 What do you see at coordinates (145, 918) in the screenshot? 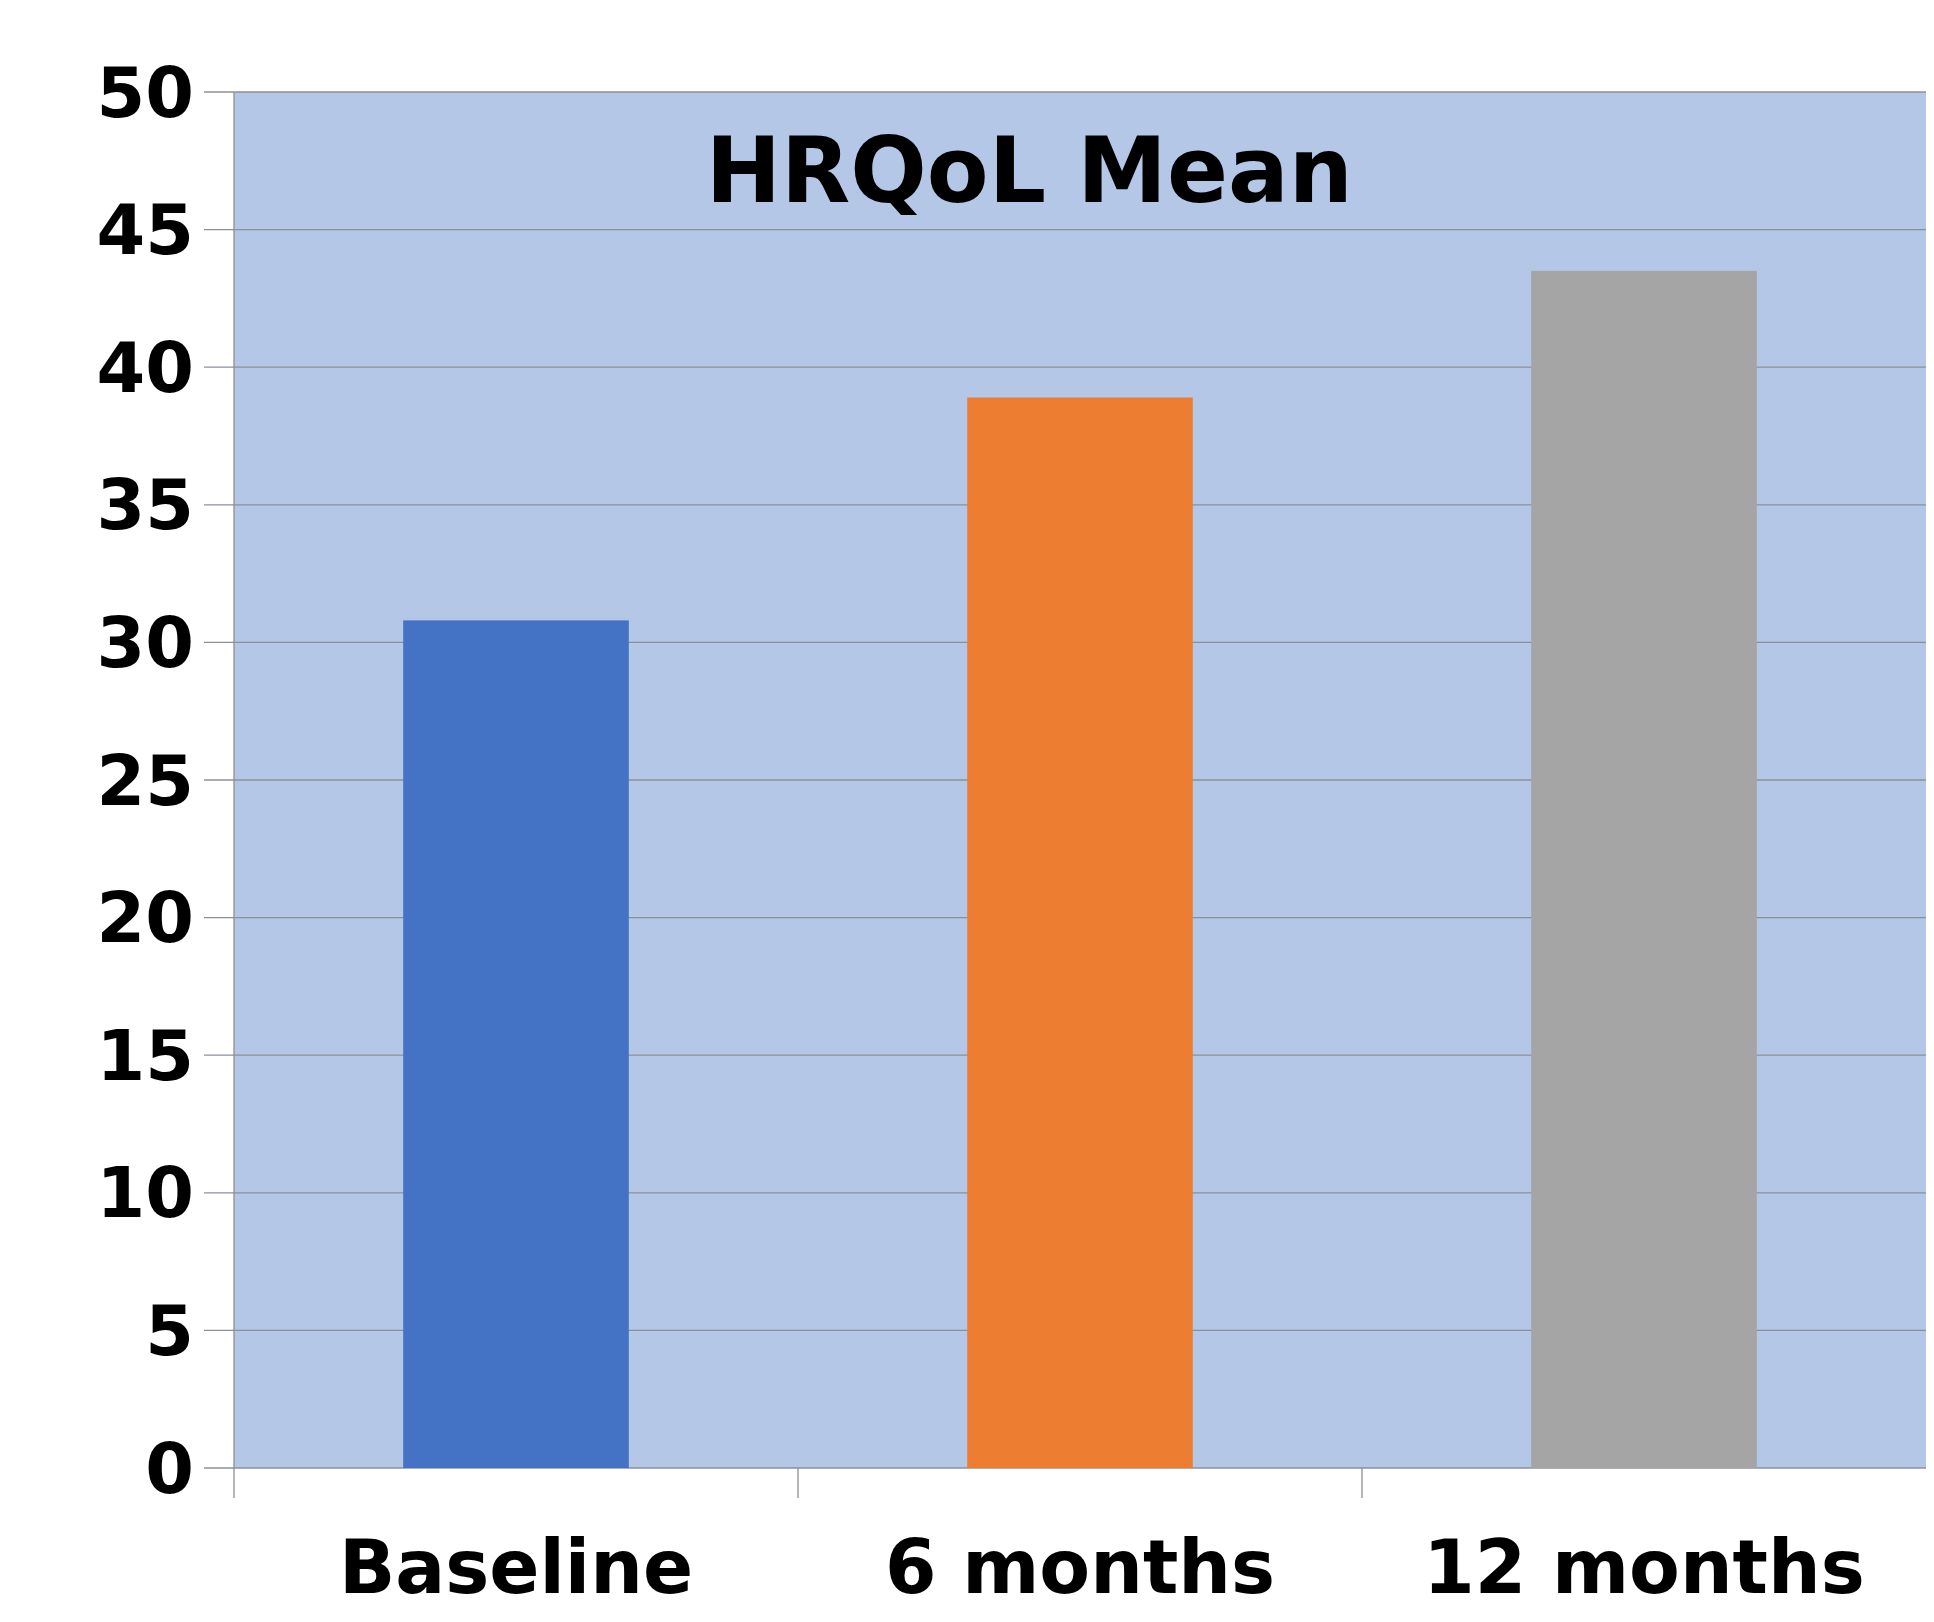
I see `y-tick-label: 20` at bounding box center [145, 918].